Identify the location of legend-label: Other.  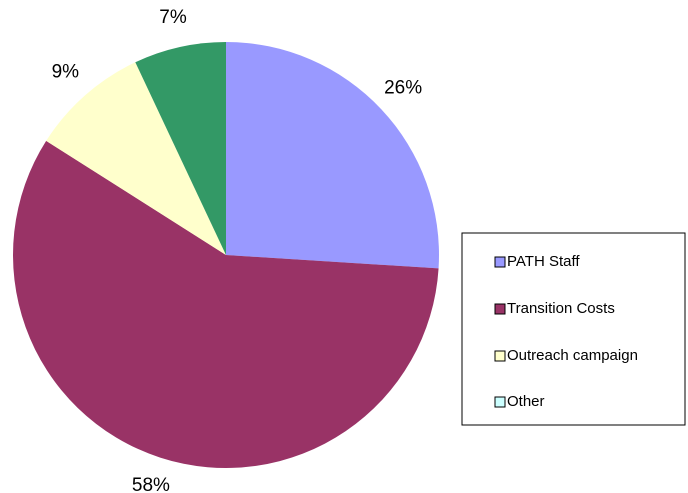
(526, 401).